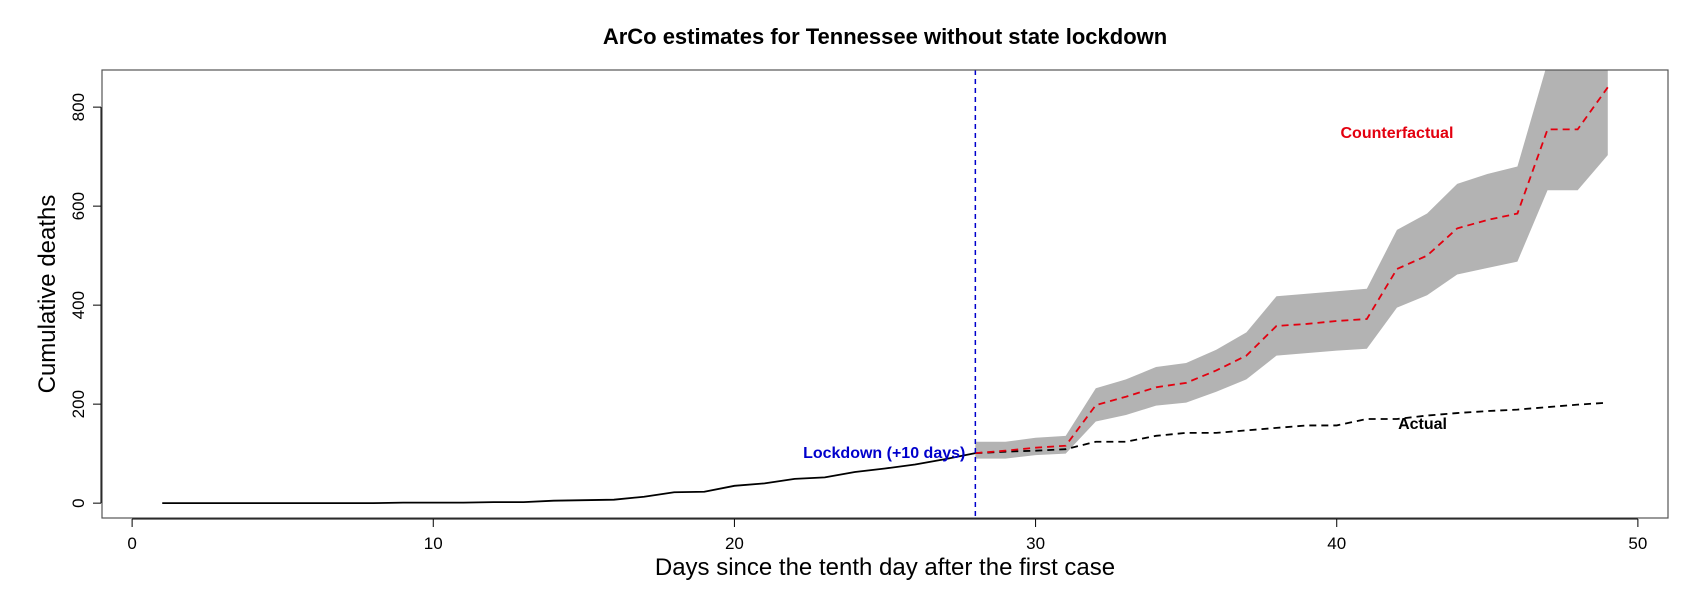 This screenshot has height=600, width=1700. What do you see at coordinates (1397, 133) in the screenshot?
I see `counterfactual-label: Counterfactual` at bounding box center [1397, 133].